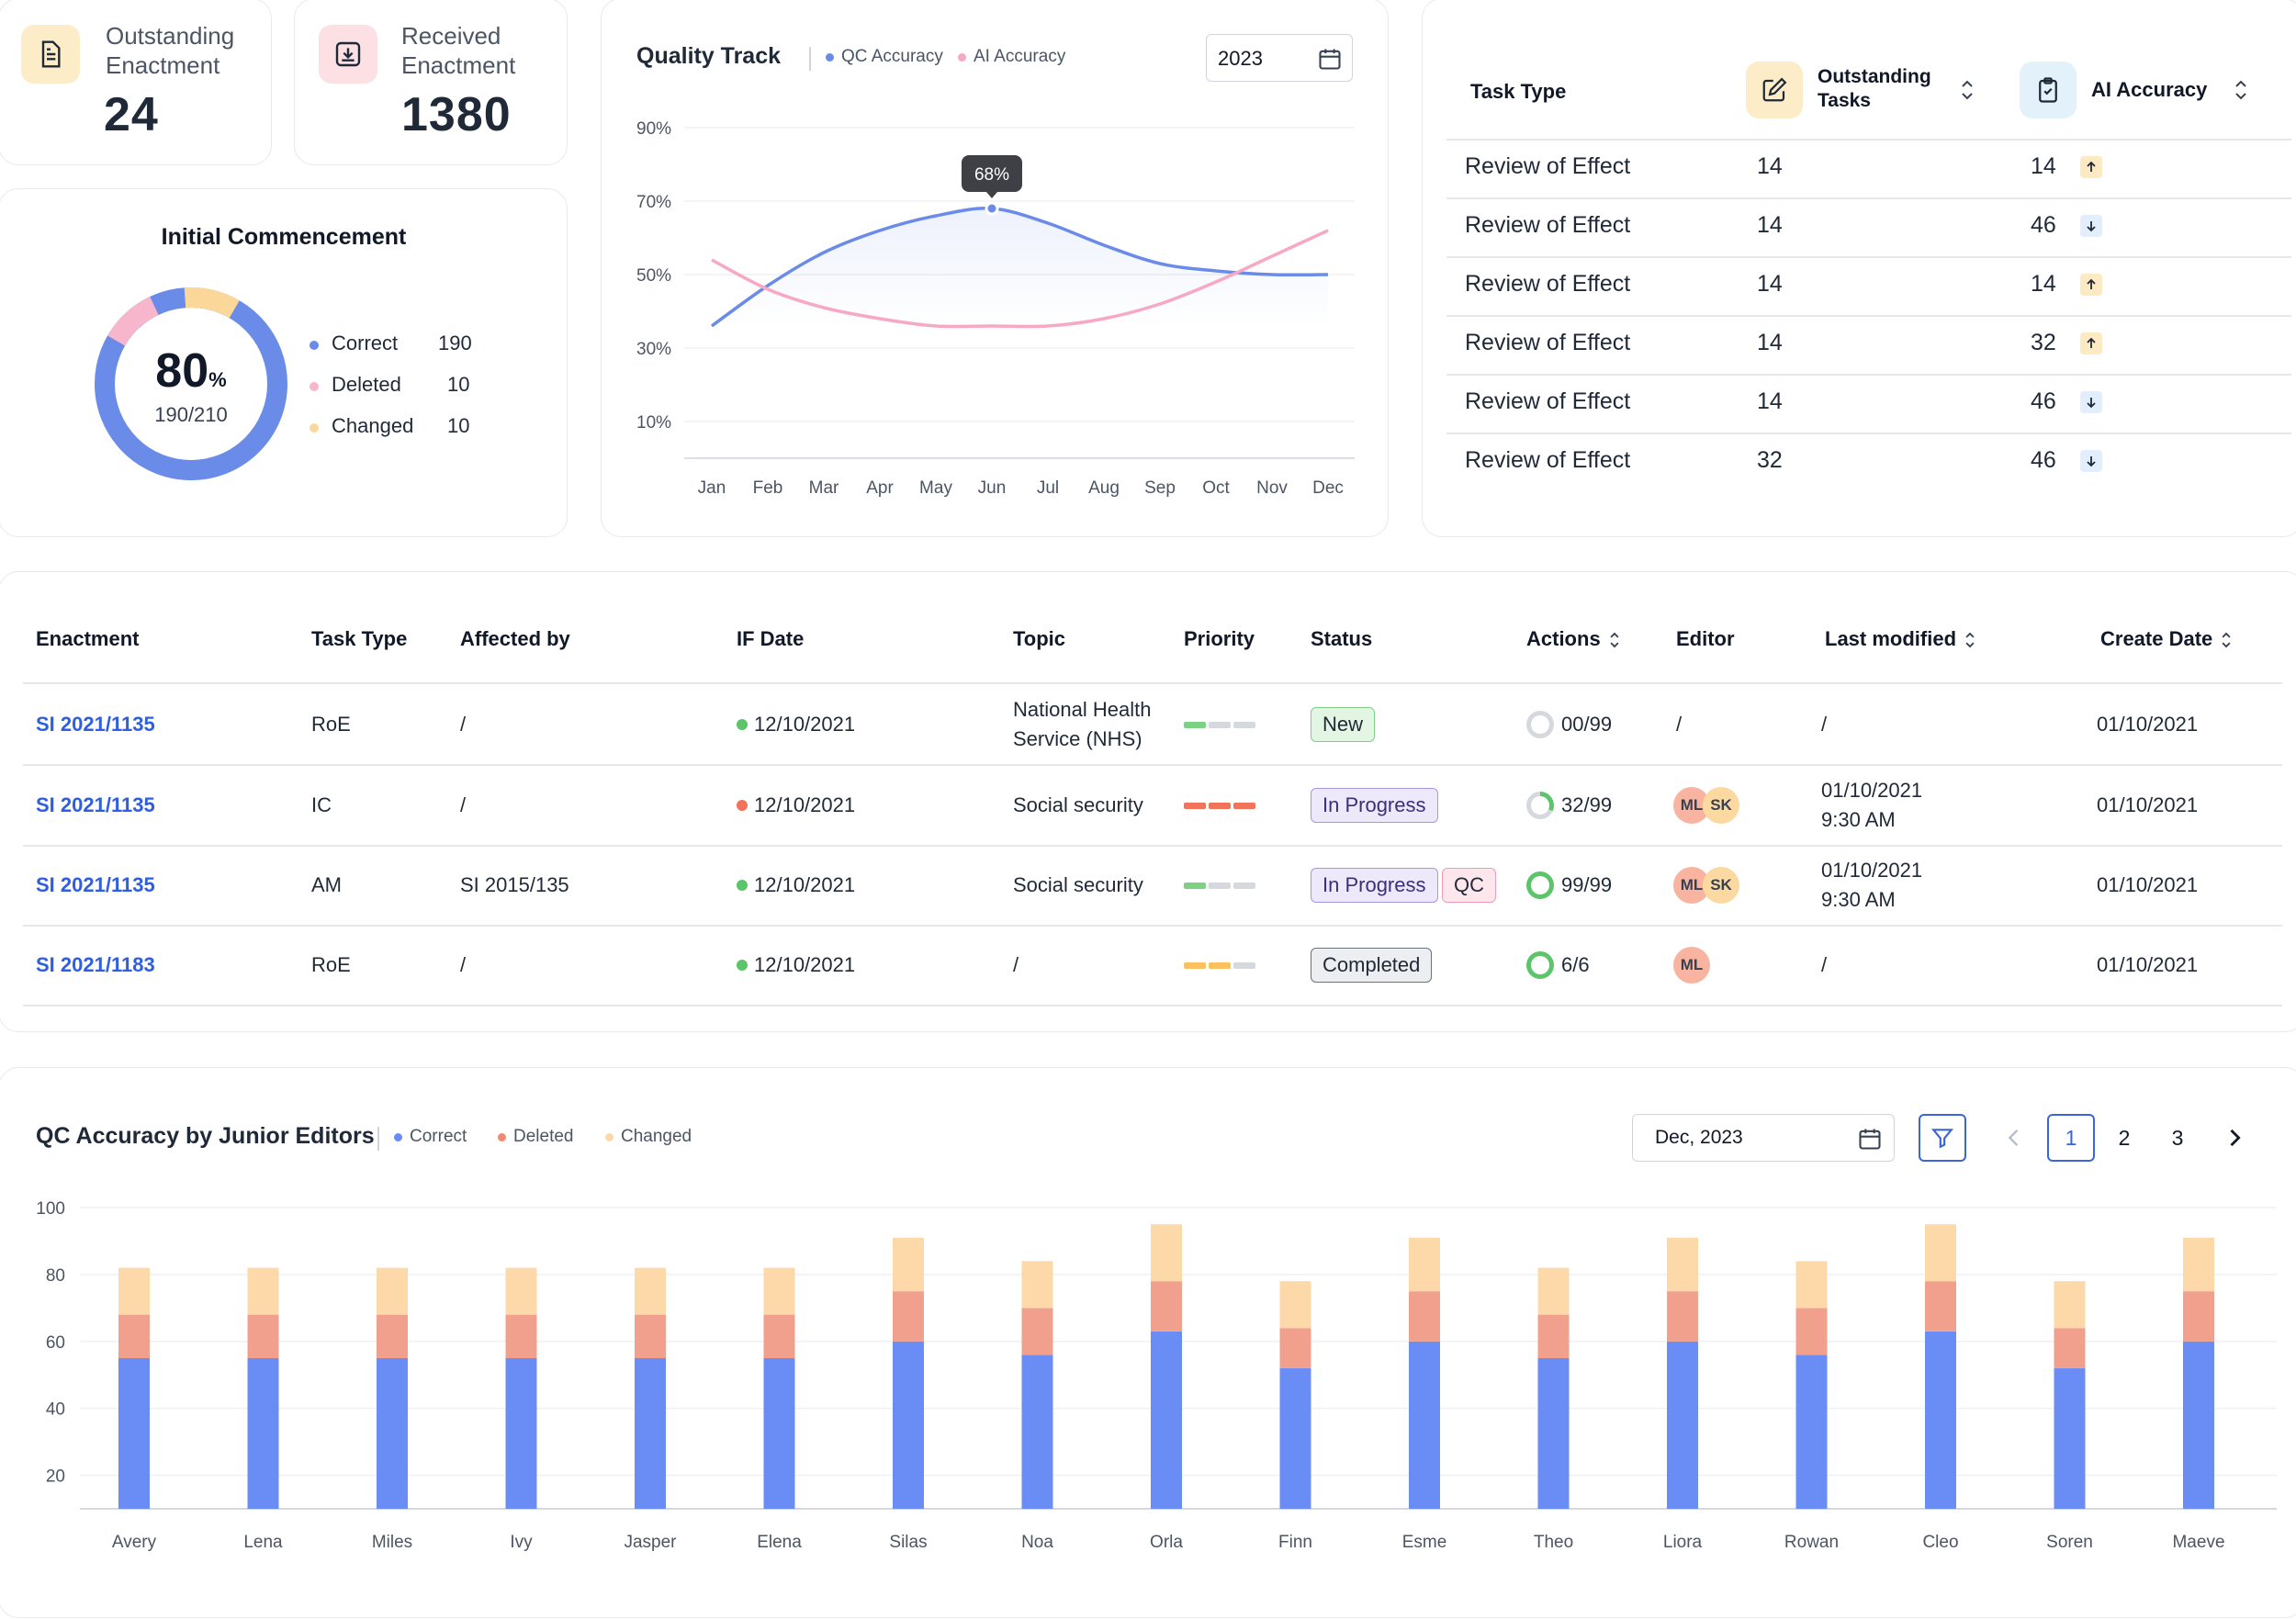  I want to click on trend-up-icon, so click(2091, 343).